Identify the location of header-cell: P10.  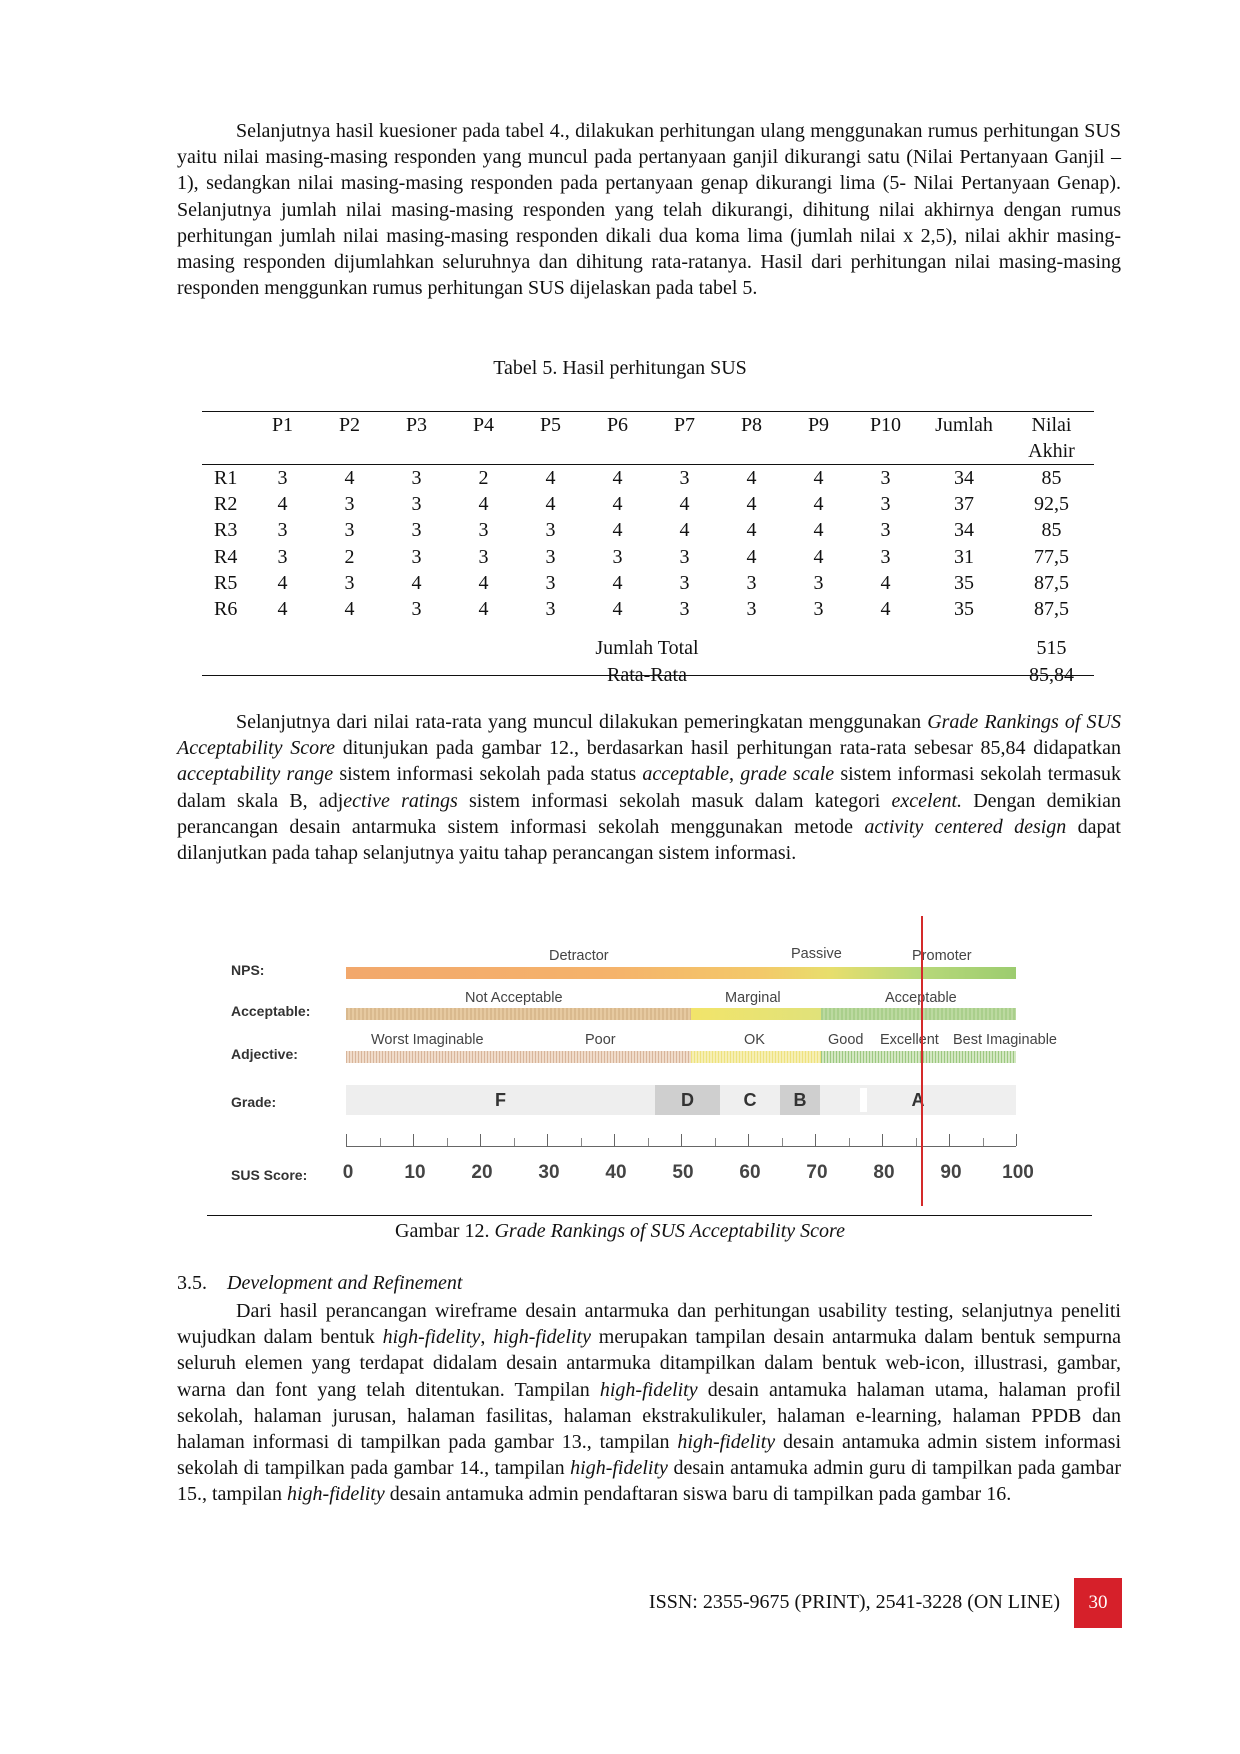
(885, 425).